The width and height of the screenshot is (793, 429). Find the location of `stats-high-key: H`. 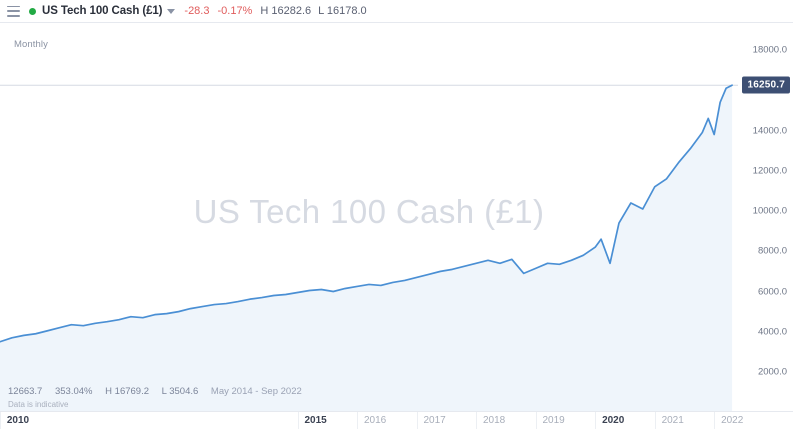

stats-high-key: H is located at coordinates (109, 391).